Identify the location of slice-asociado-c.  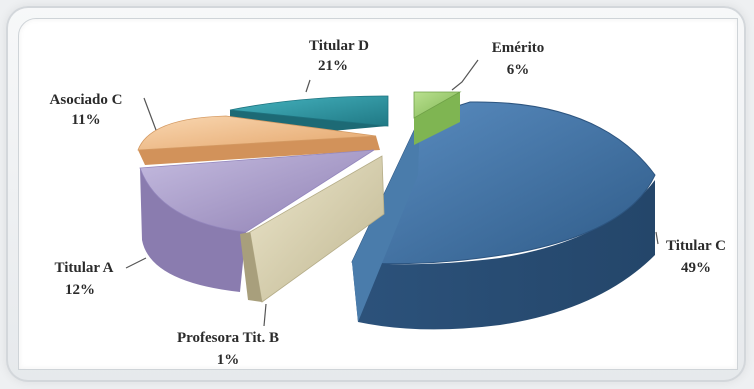
(258, 140).